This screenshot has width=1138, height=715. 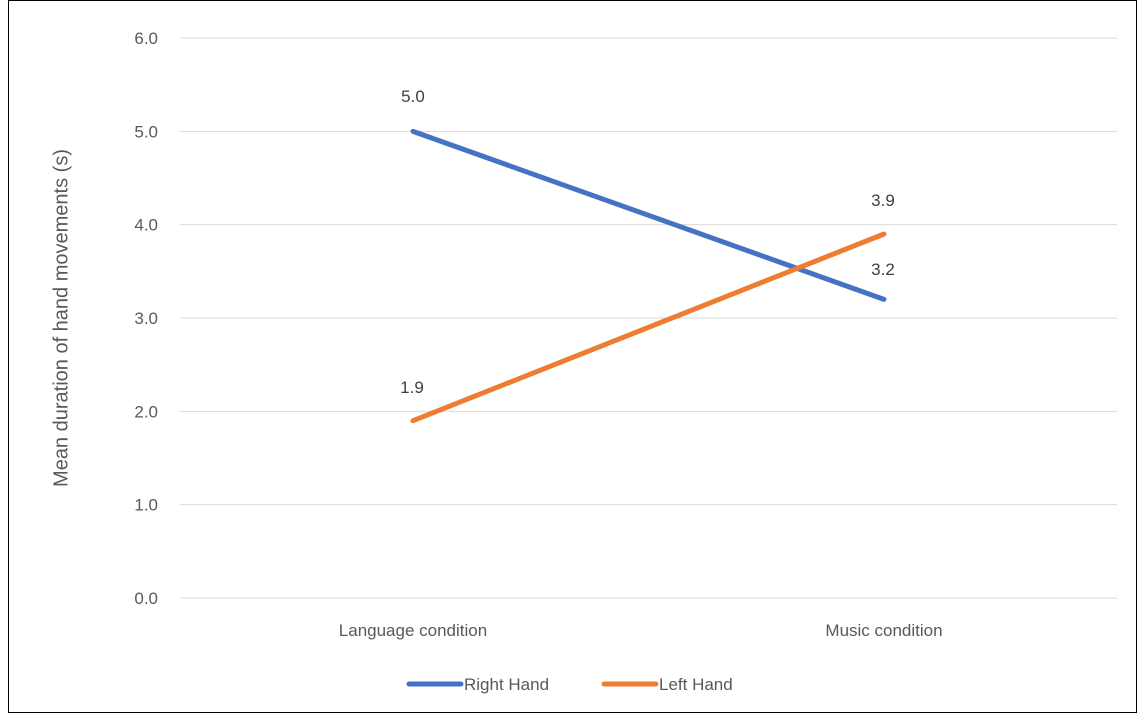 I want to click on x-axis-ticks: Language condition Music condition, so click(x=641, y=630).